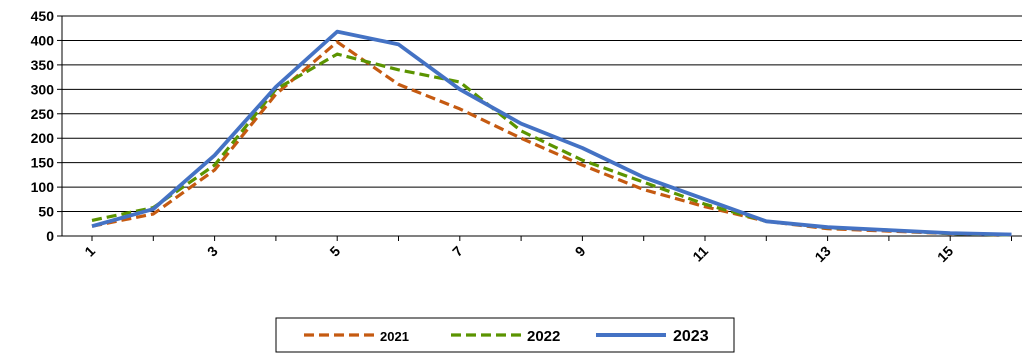  What do you see at coordinates (50, 236) in the screenshot?
I see `y-tick-label: 0` at bounding box center [50, 236].